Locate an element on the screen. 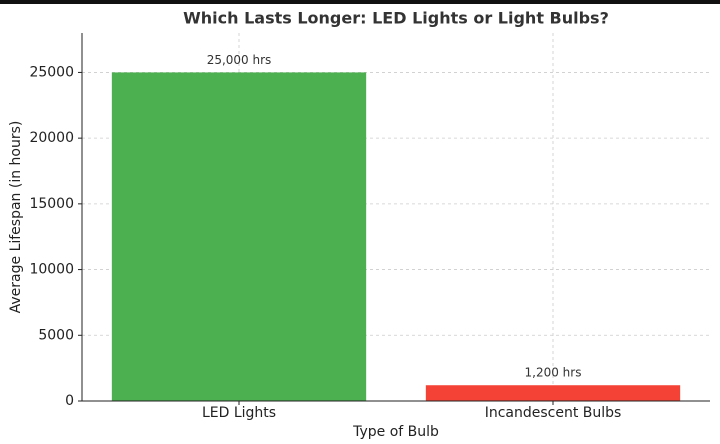 This screenshot has width=720, height=444. y-tick-label: 5000 is located at coordinates (56, 335).